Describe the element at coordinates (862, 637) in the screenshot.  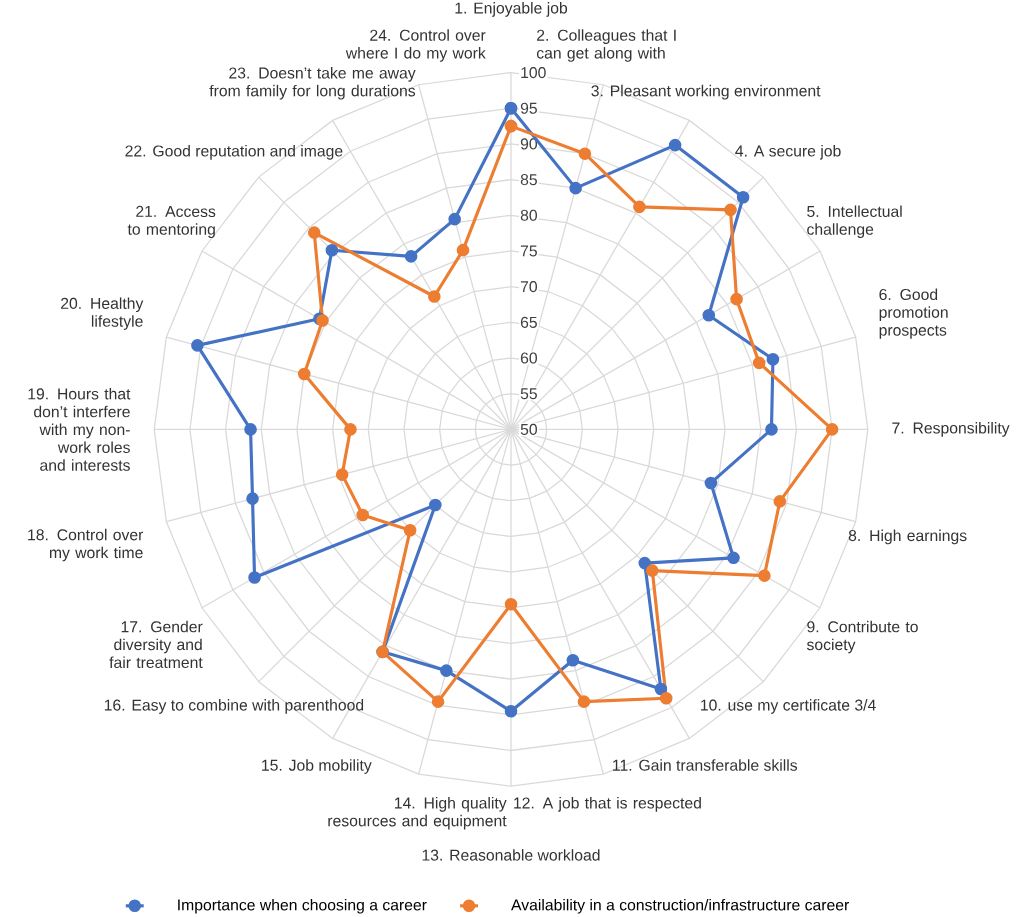
I see `spoke-label: 9. Contribute to society` at that location.